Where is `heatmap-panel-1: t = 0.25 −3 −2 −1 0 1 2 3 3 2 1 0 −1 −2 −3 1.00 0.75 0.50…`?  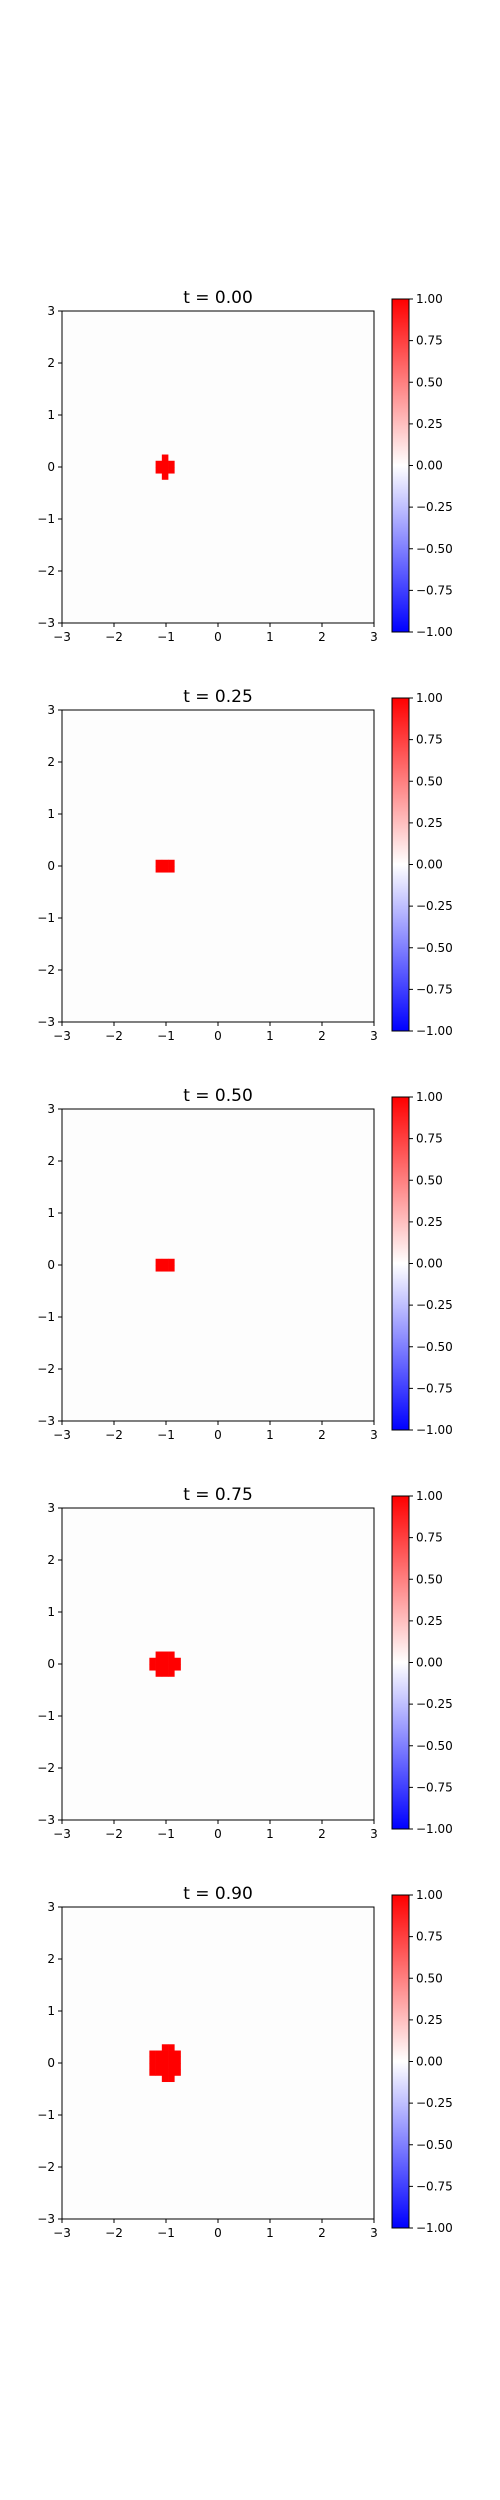
heatmap-panel-1: t = 0.25 −3 −2 −1 0 1 2 3 3 2 1 0 −1 −2 −3 1.00 0.75 0.50… is located at coordinates (244, 865).